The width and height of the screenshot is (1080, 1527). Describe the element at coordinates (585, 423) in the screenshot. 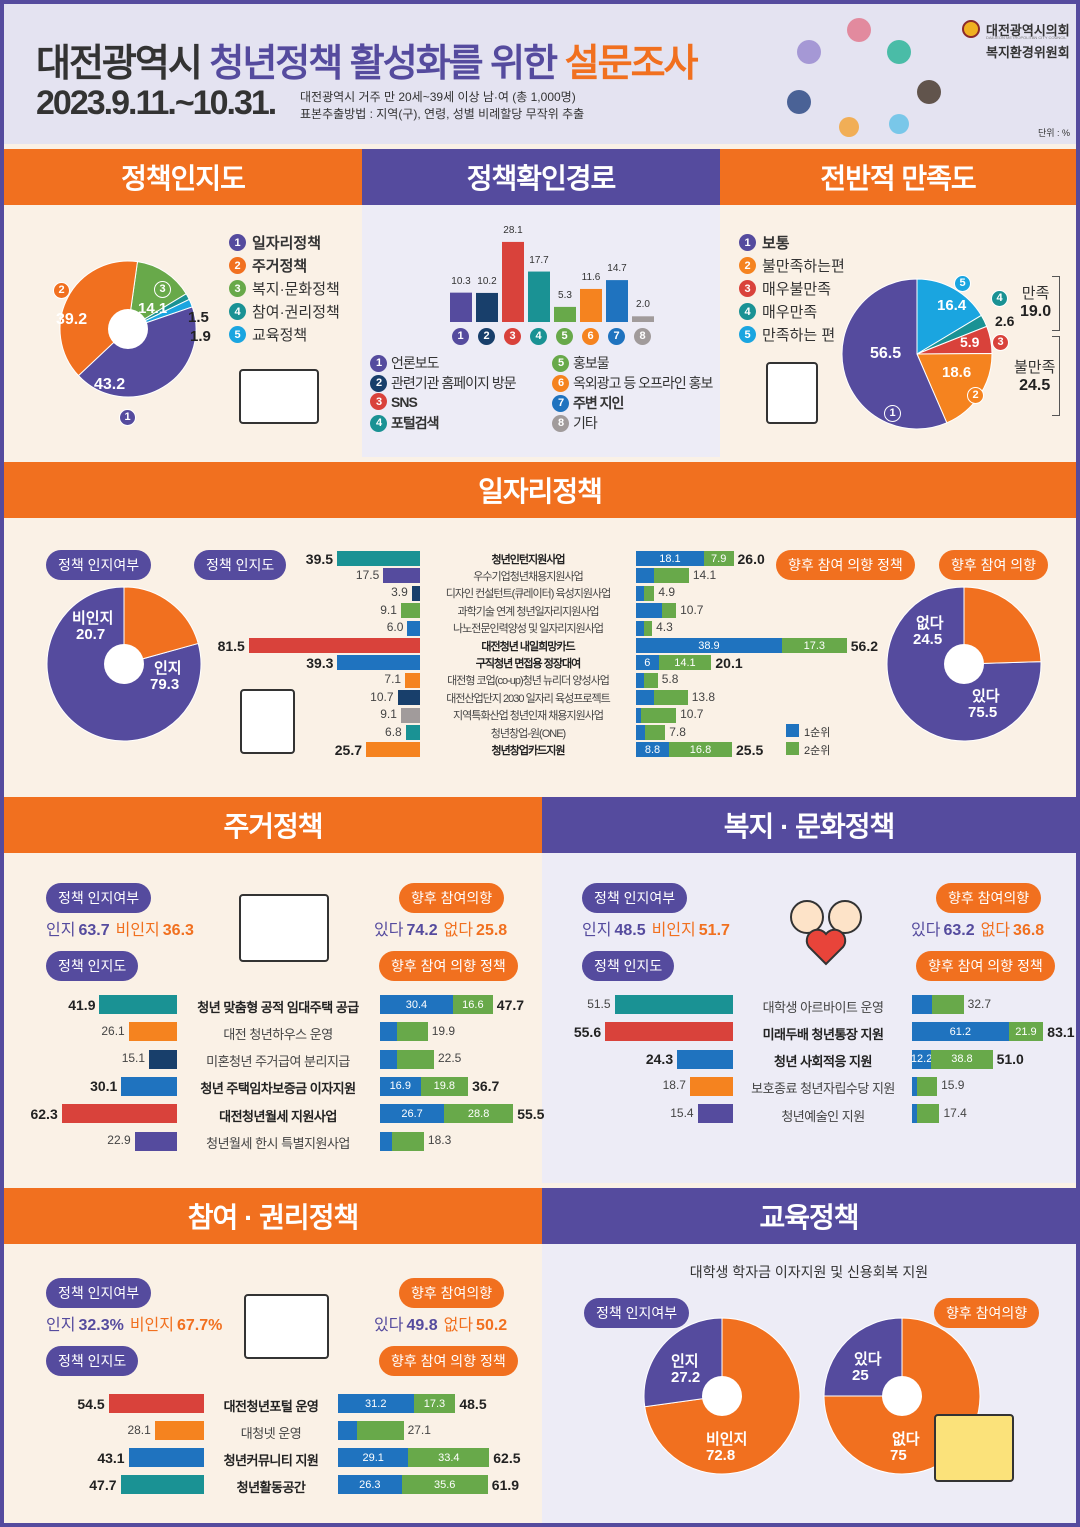

I see `legend-label: 기타` at that location.